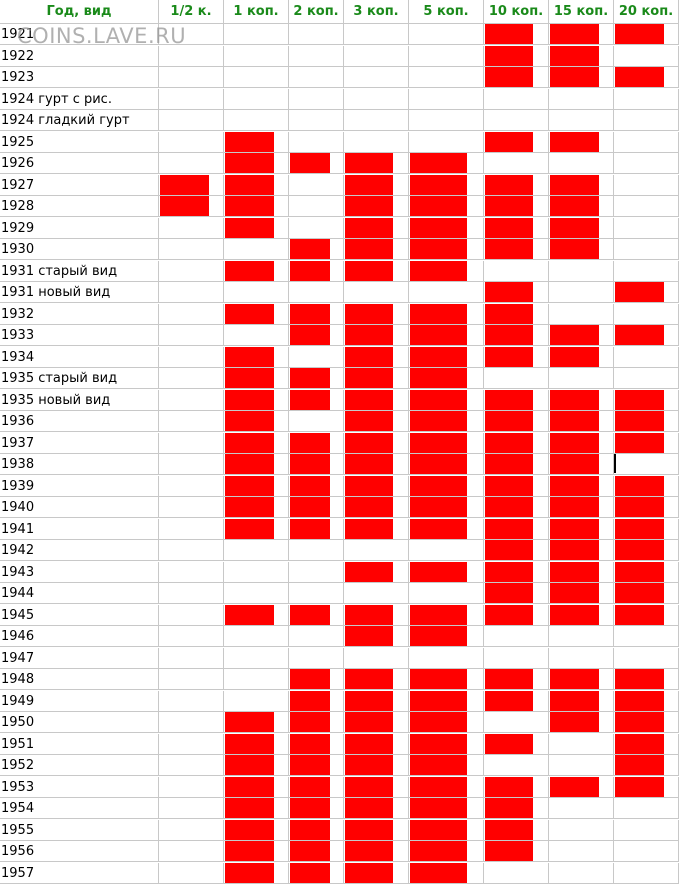  I want to click on header-denomination-6: 10 коп., so click(516, 12).